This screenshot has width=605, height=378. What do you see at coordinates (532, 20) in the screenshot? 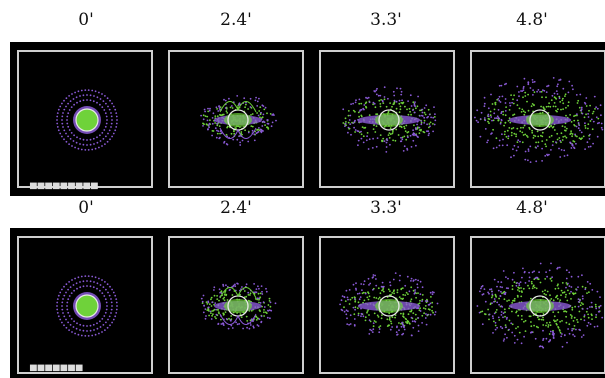
I see `time-label-row1-3: 4.8'` at bounding box center [532, 20].